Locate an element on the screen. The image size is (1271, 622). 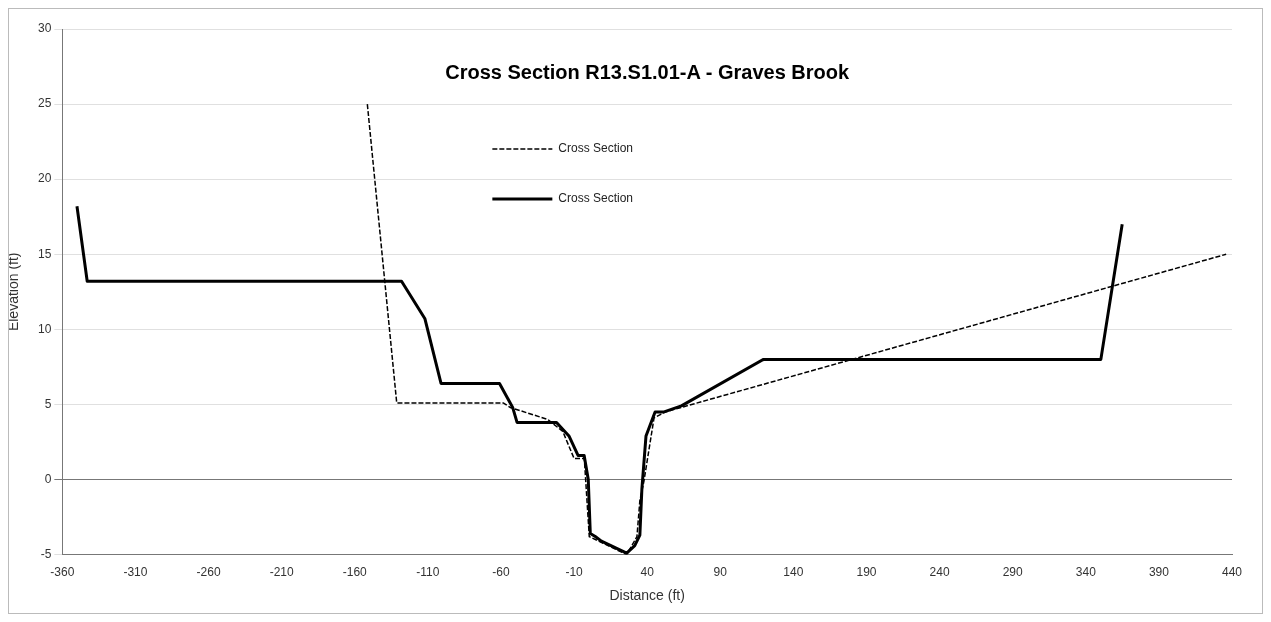
x-tick-label: 390 is located at coordinates (1159, 572).